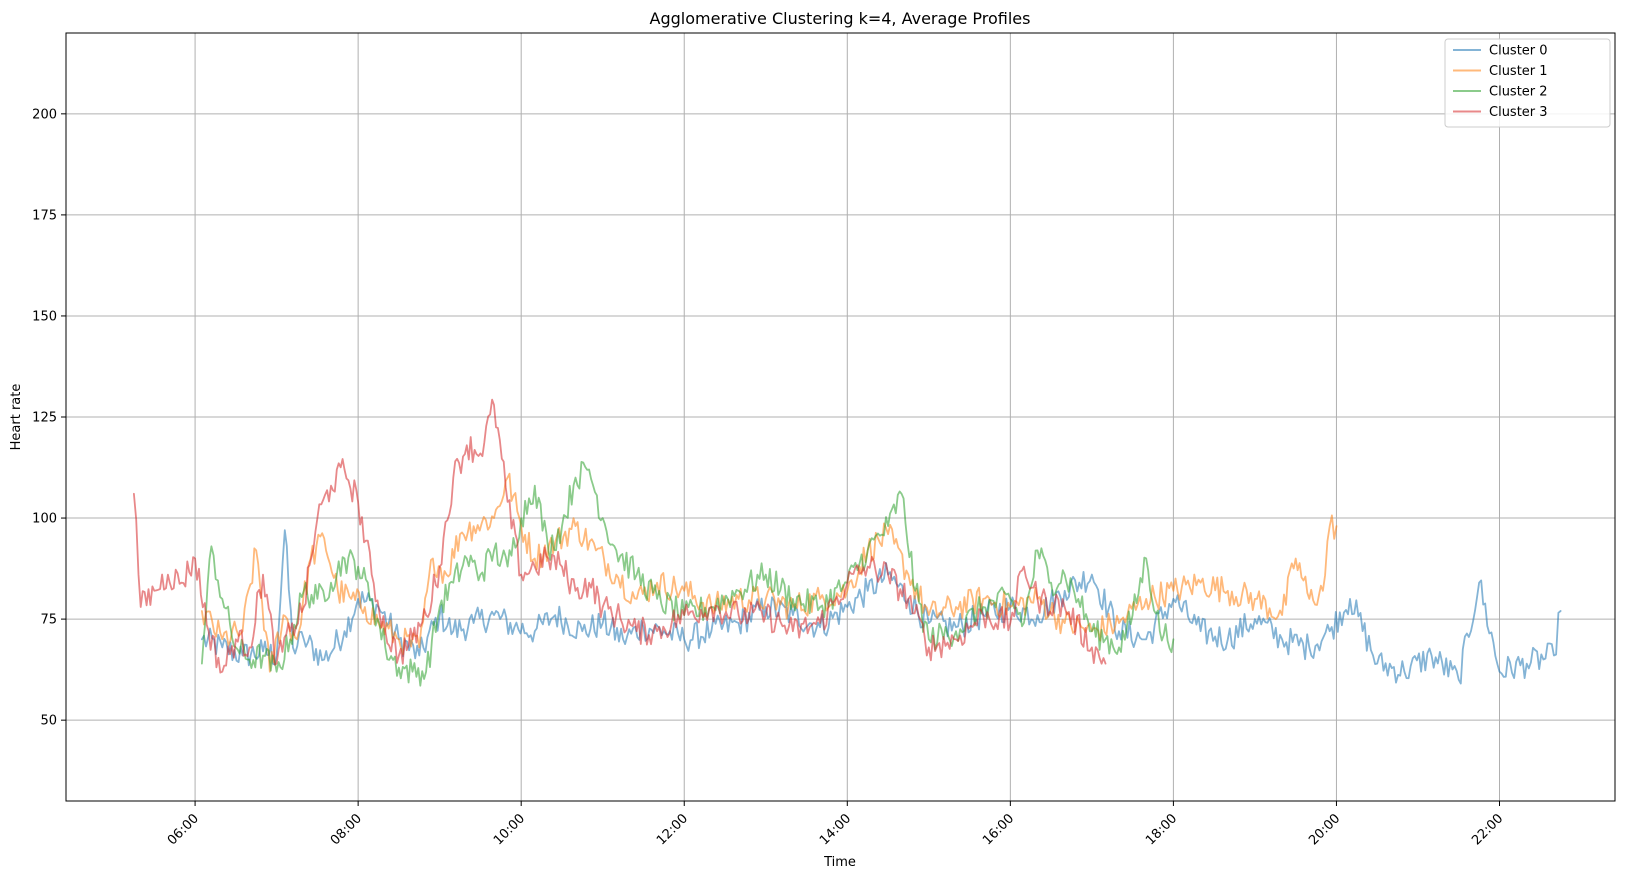 The height and width of the screenshot is (879, 1625). Describe the element at coordinates (44, 215) in the screenshot. I see `y-tick-label-5: 175` at that location.